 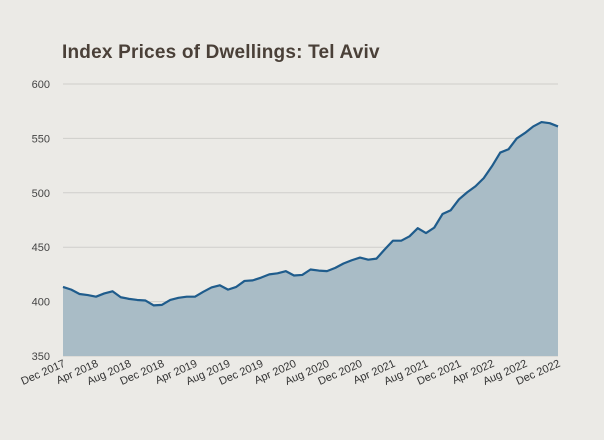 What do you see at coordinates (41, 303) in the screenshot?
I see `y-tick-label: 400` at bounding box center [41, 303].